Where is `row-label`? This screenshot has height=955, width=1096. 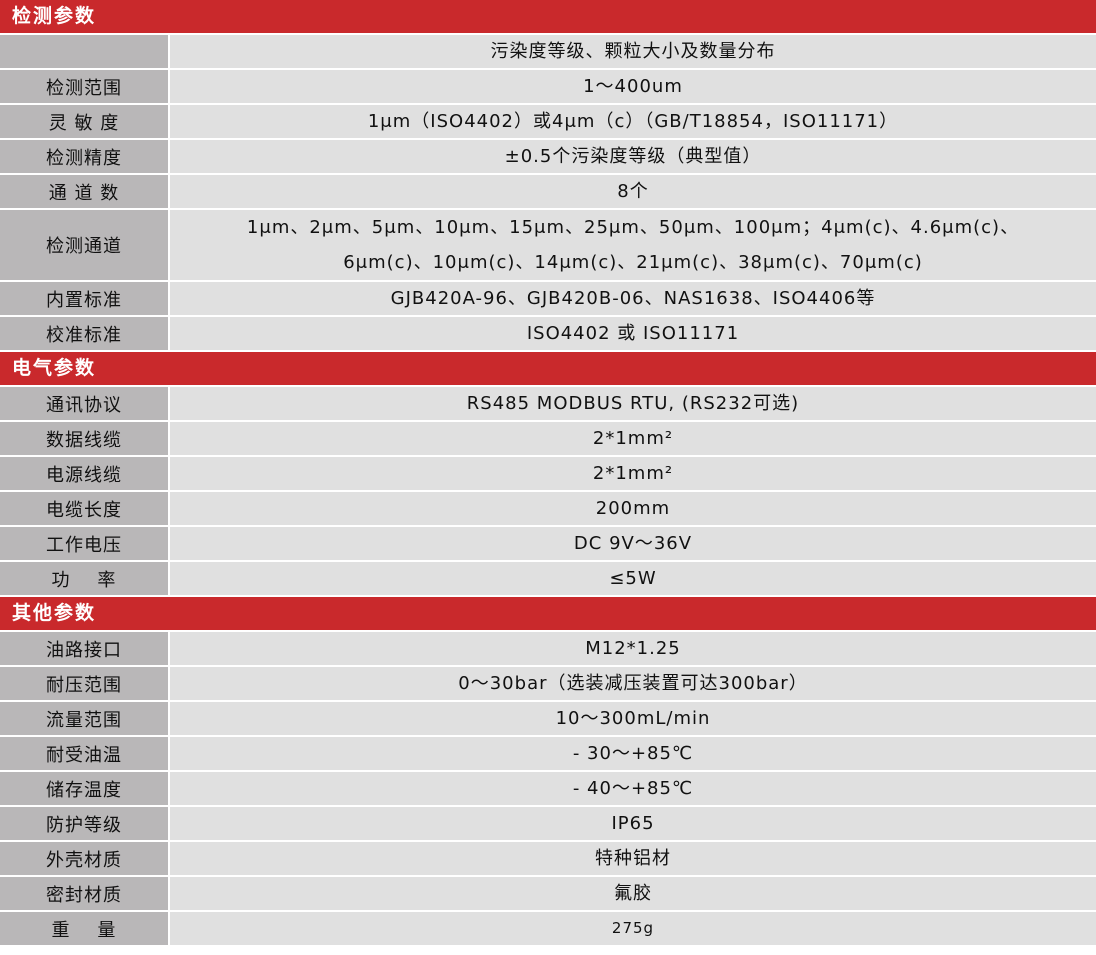
row-label is located at coordinates (84, 51).